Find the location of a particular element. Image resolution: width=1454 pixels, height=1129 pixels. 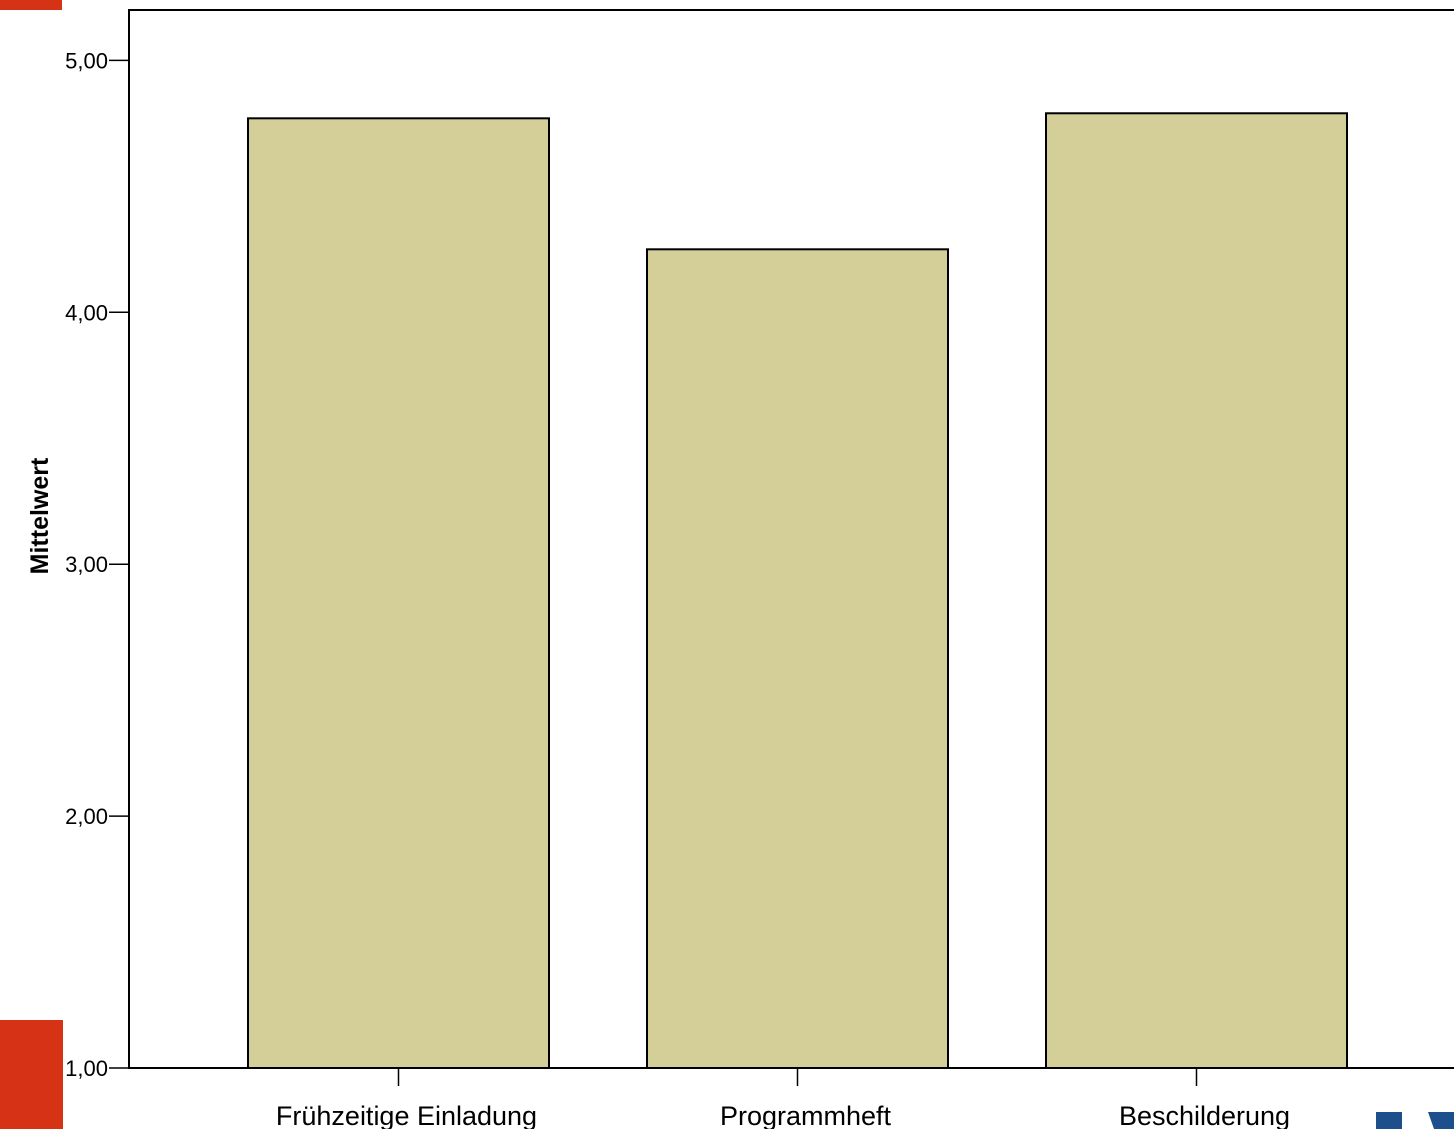

y-axis: 1,00 2,00 3,00 4,00 5,00 is located at coordinates (97, 564).